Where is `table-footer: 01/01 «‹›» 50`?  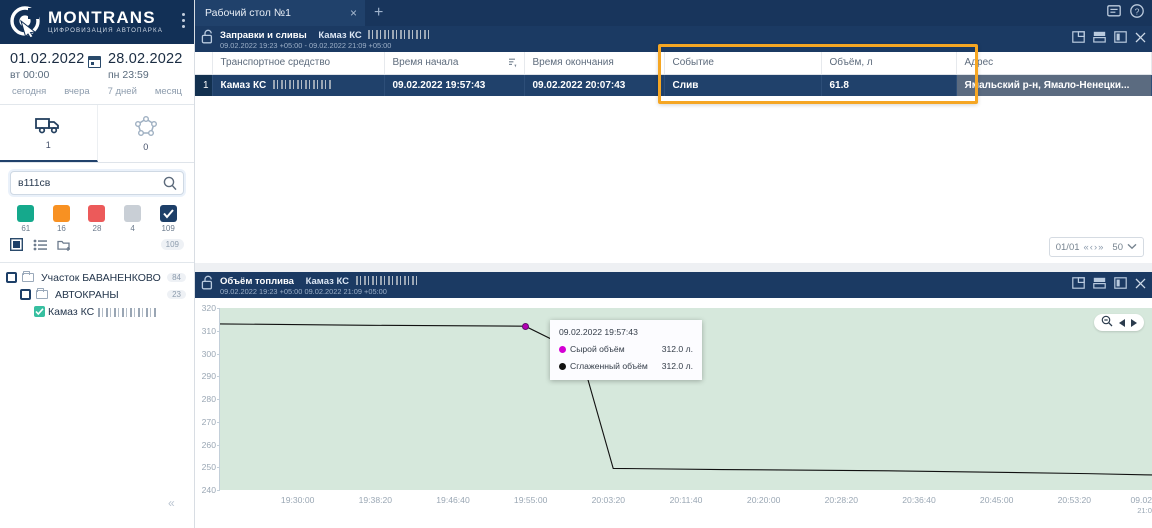 table-footer: 01/01 «‹›» 50 is located at coordinates (1096, 247).